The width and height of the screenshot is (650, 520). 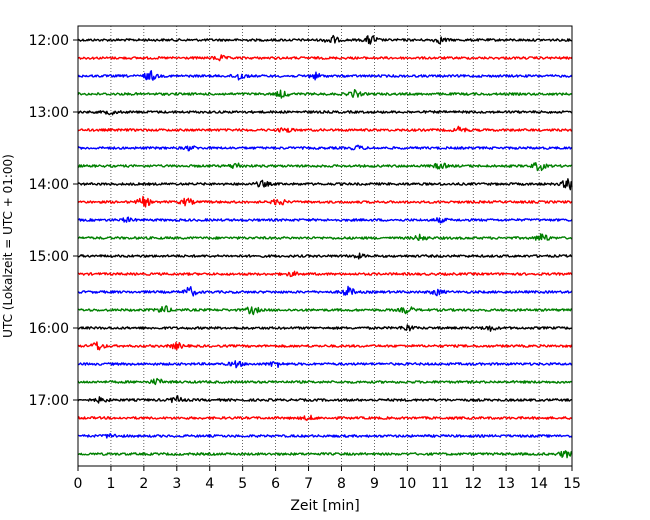 I want to click on x-tick-label: 13, so click(x=506, y=484).